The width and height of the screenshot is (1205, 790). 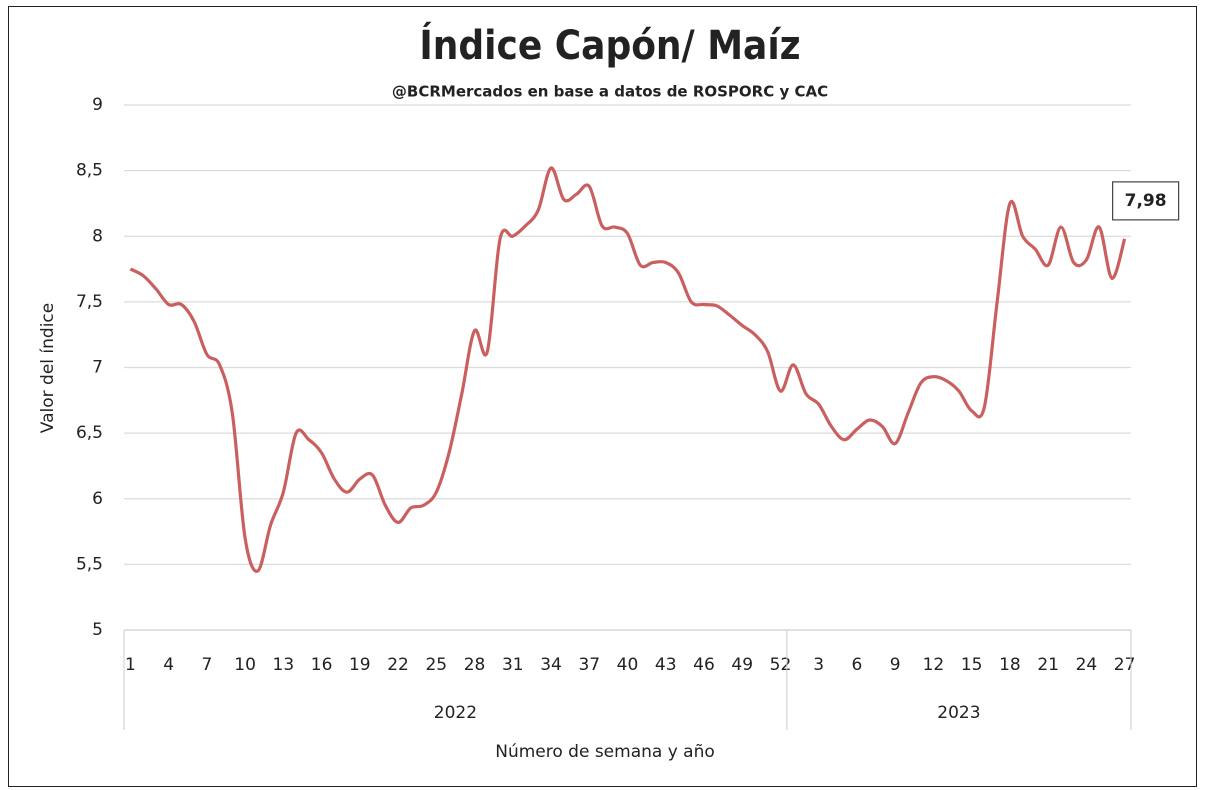 What do you see at coordinates (551, 665) in the screenshot?
I see `x-tick-label: 34` at bounding box center [551, 665].